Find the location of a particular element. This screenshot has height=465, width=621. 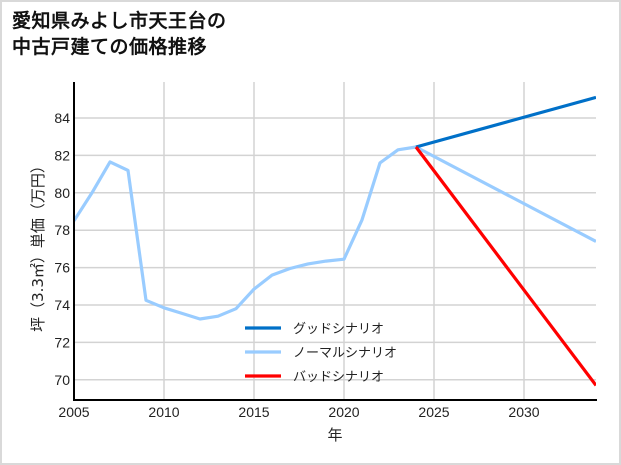

y-tick-label: 76 is located at coordinates (62, 268).